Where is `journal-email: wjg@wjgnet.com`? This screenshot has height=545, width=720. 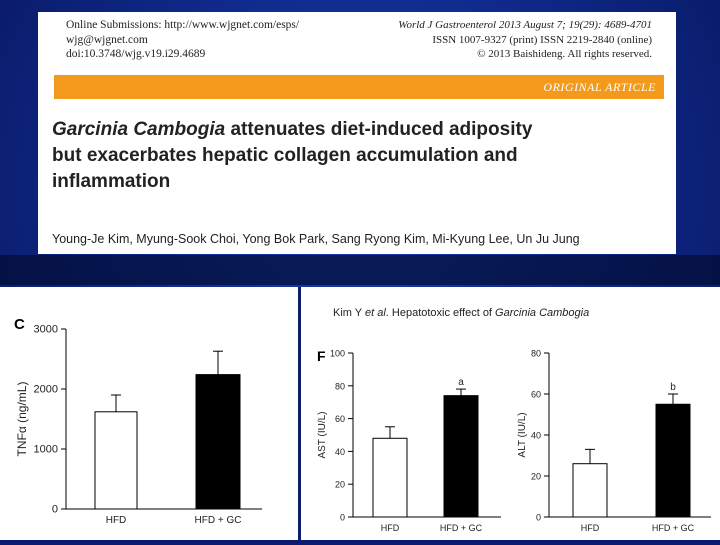 journal-email: wjg@wjgnet.com is located at coordinates (107, 39).